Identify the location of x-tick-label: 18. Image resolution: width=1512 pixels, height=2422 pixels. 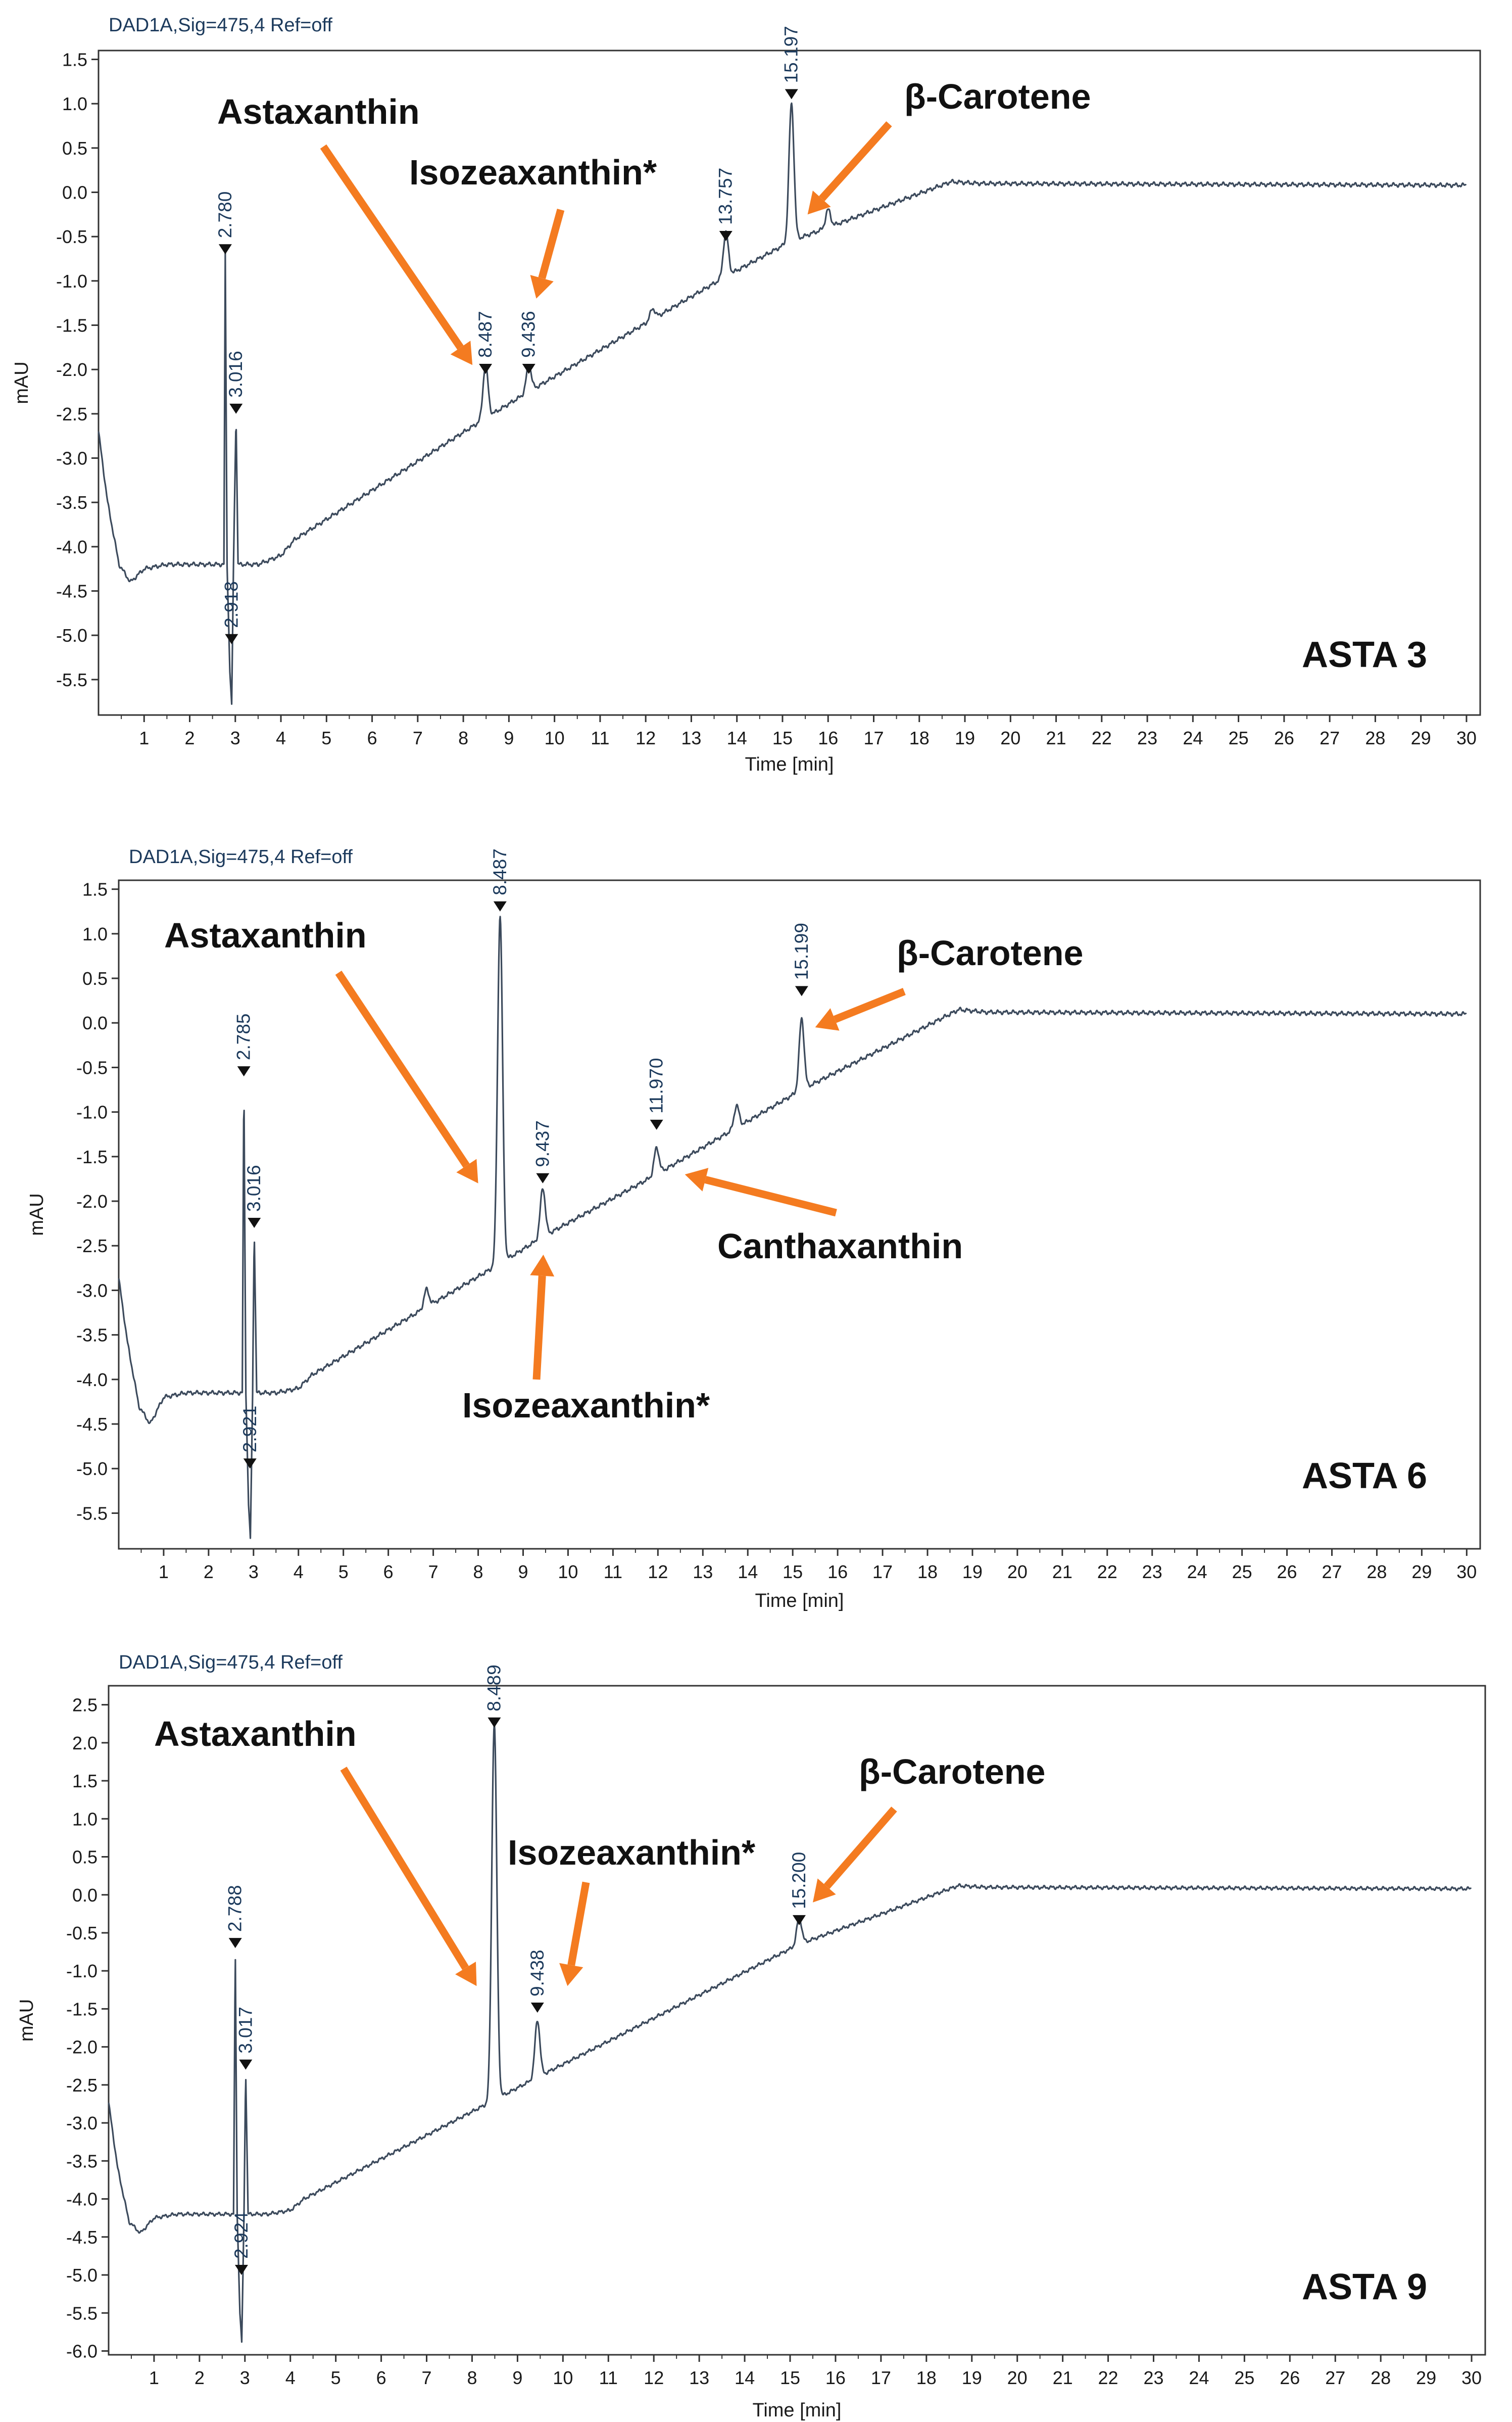
(919, 738).